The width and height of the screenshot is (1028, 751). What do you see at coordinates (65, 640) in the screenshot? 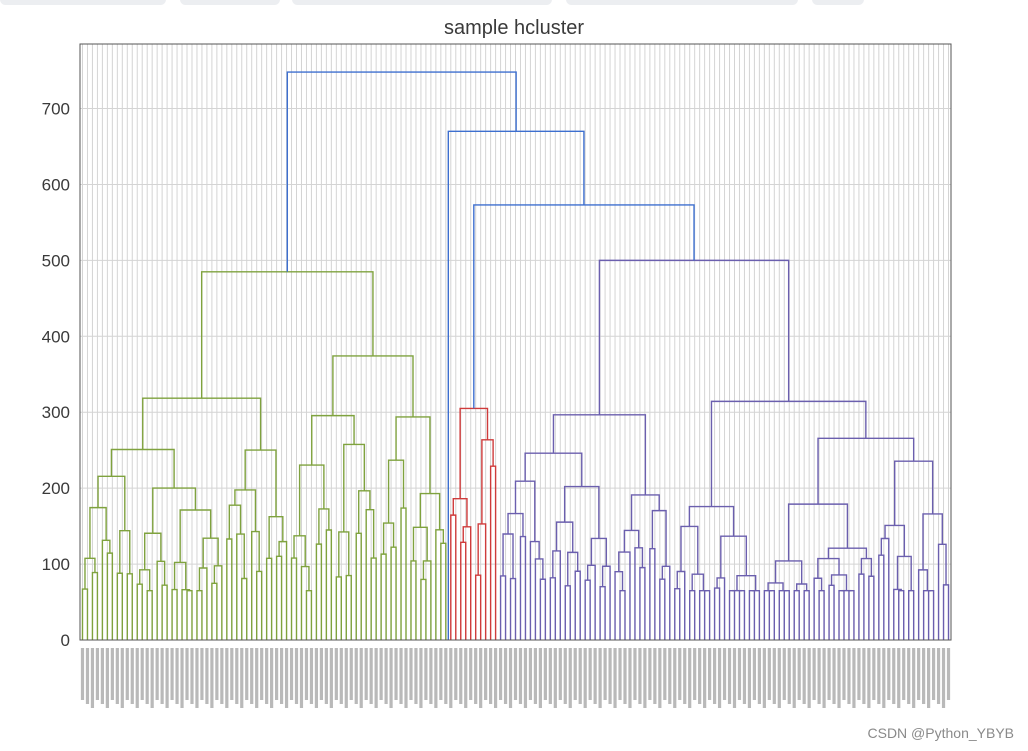
I see `y-tick-label: 0` at bounding box center [65, 640].